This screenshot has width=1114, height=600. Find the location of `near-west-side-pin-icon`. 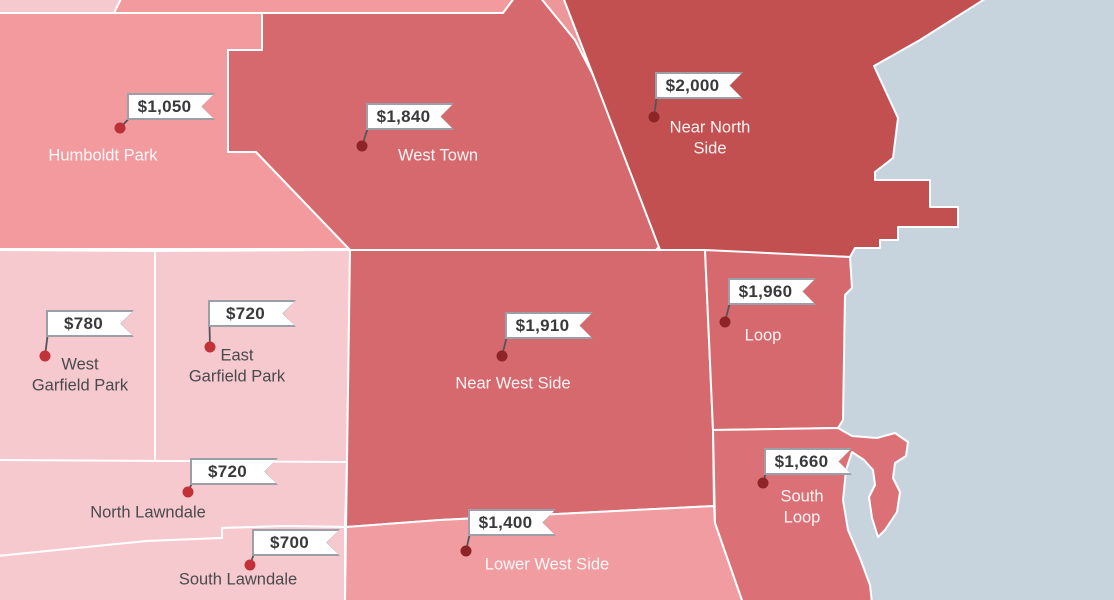

near-west-side-pin-icon is located at coordinates (502, 356).